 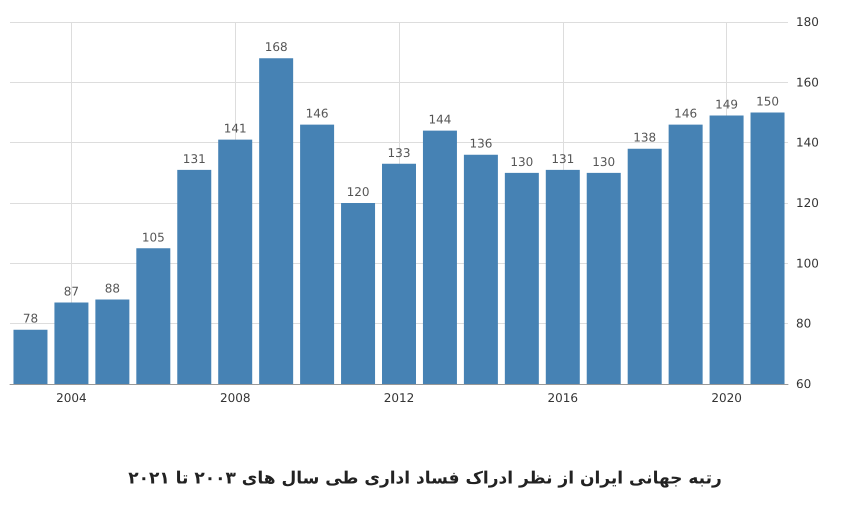 What do you see at coordinates (153, 237) in the screenshot?
I see `data-label: 105` at bounding box center [153, 237].